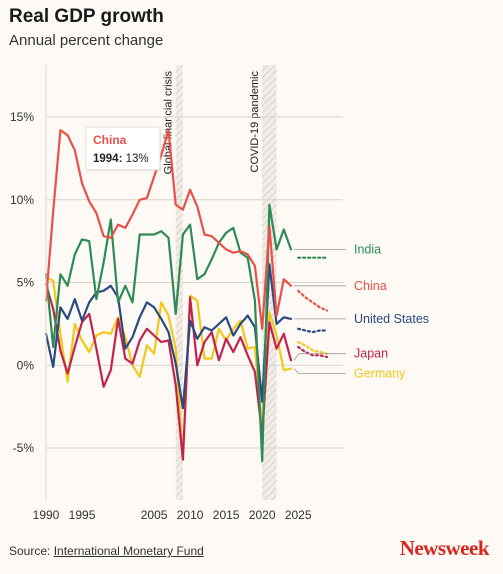  I want to click on x-tick-label: 2020, so click(262, 515).